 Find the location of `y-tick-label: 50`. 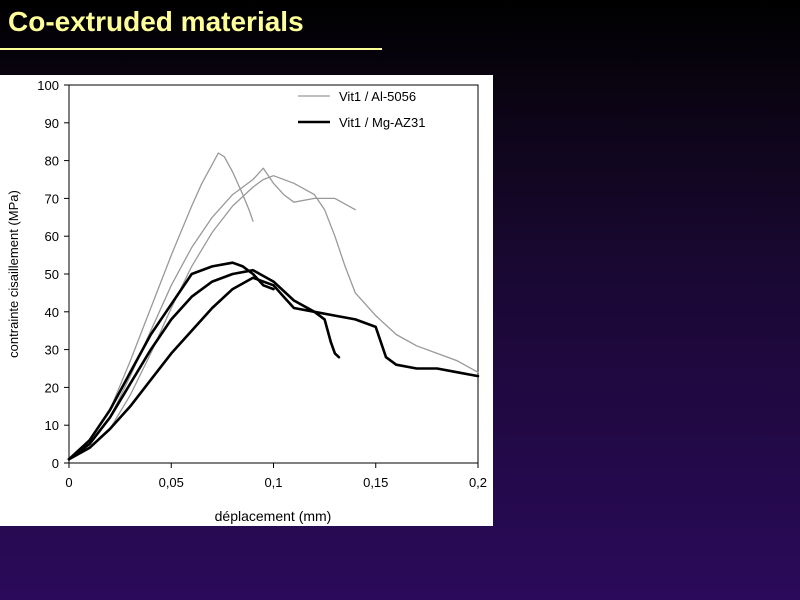

y-tick-label: 50 is located at coordinates (52, 274).